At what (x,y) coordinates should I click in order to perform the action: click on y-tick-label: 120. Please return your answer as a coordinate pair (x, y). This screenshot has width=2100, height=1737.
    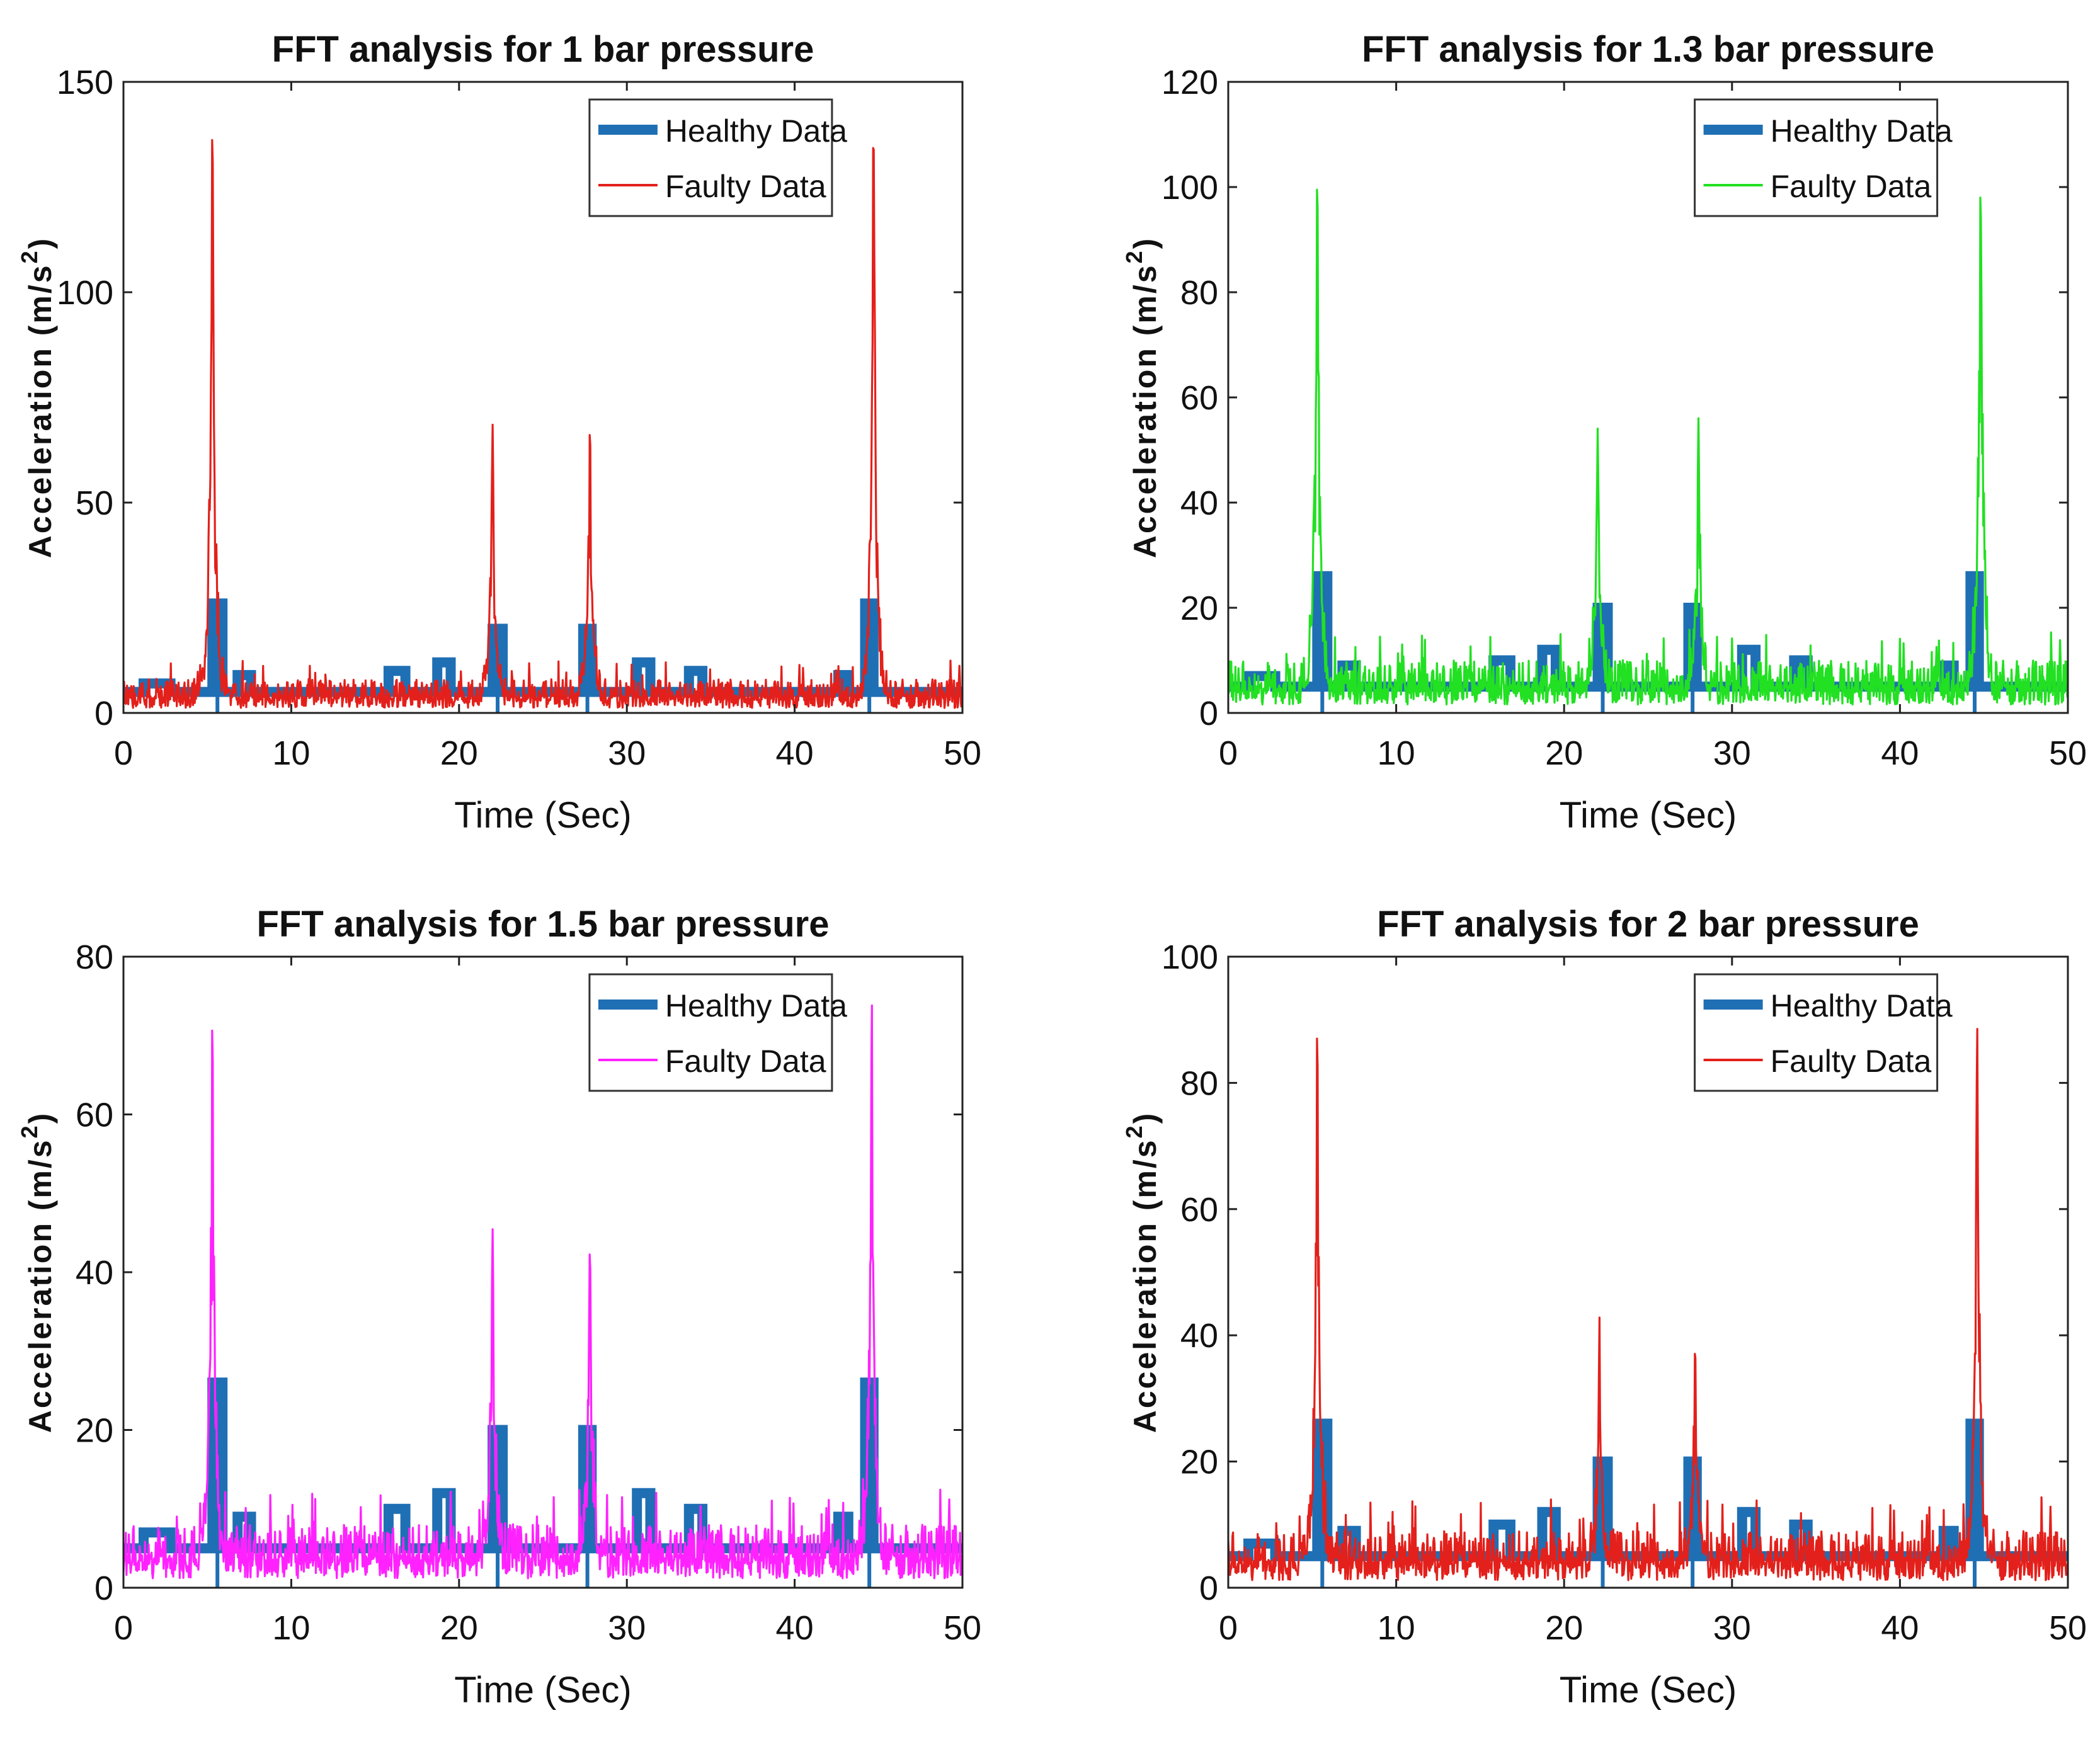
    Looking at the image, I should click on (1190, 82).